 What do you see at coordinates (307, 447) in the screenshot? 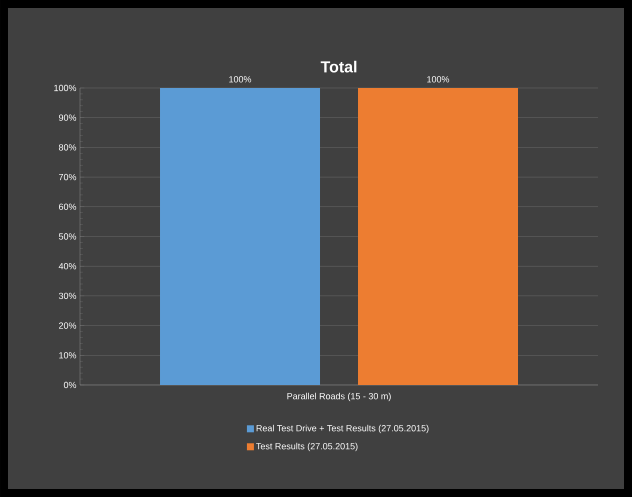
I see `legend-label: Test Results (27.05.2015)` at bounding box center [307, 447].